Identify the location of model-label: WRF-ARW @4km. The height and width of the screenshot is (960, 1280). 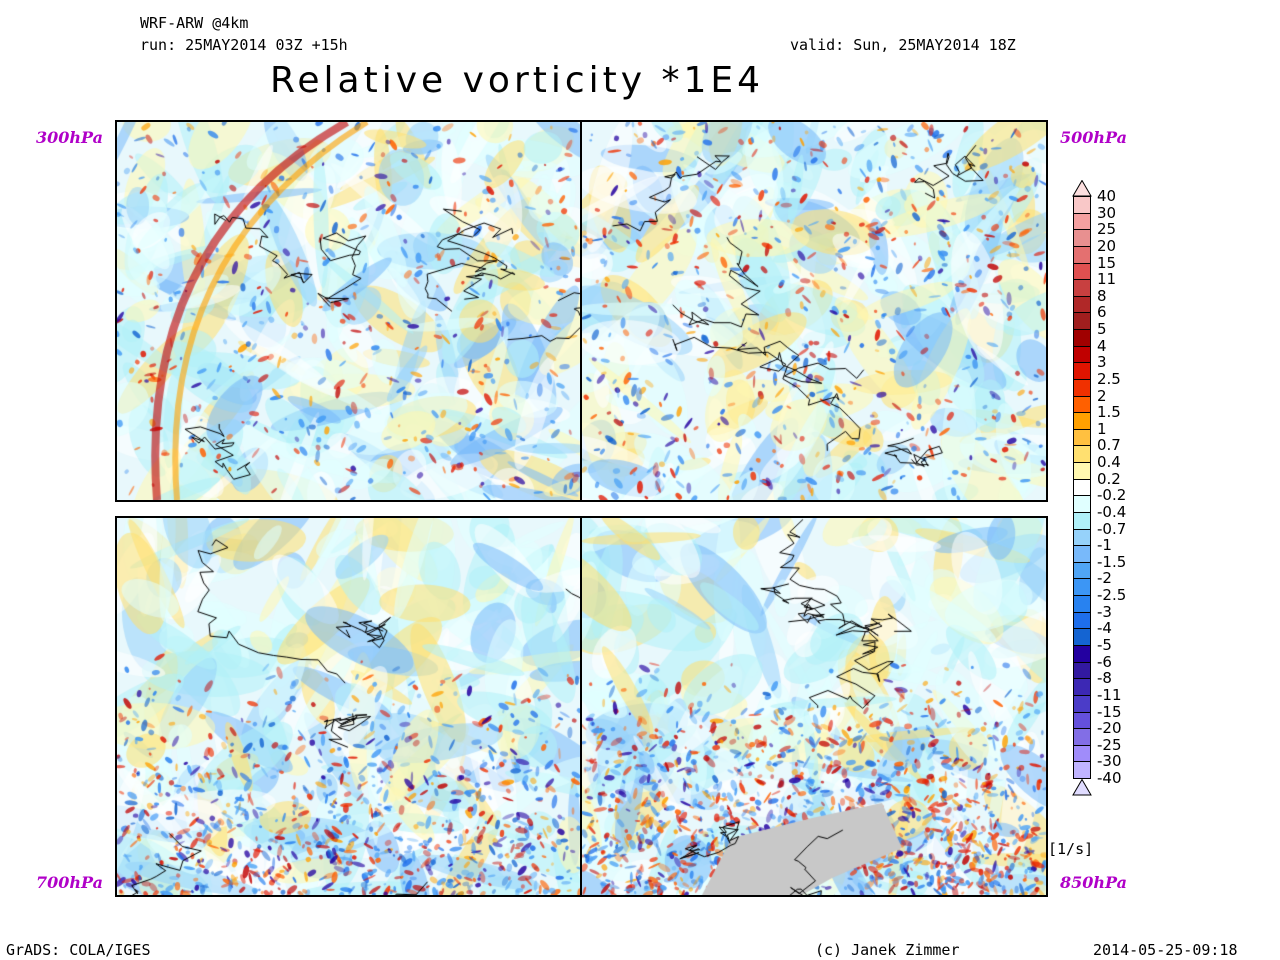
(194, 23).